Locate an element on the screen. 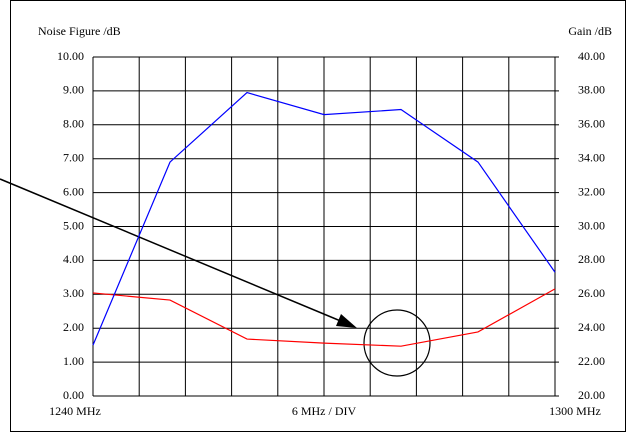 Image resolution: width=627 pixels, height=439 pixels. y-axis-title: Noise Figure /dB is located at coordinates (79, 31).